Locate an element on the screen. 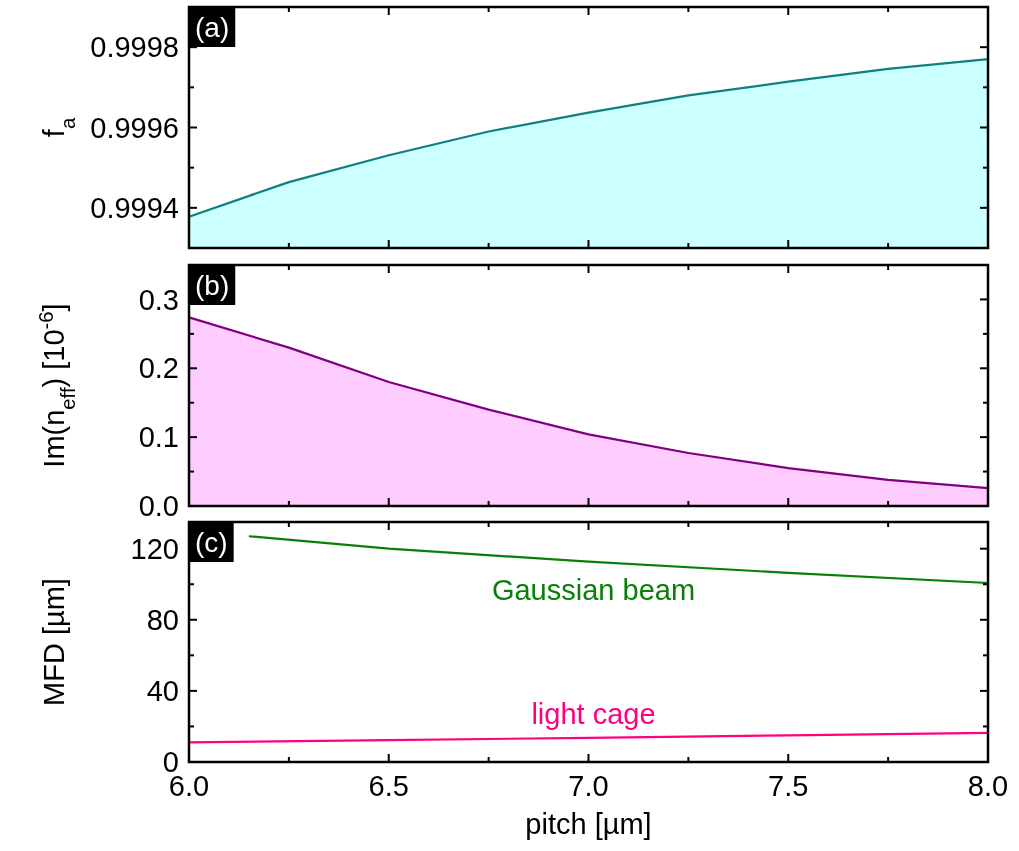 The width and height of the screenshot is (1019, 851). y-tick-label: 0.2 is located at coordinates (158, 368).